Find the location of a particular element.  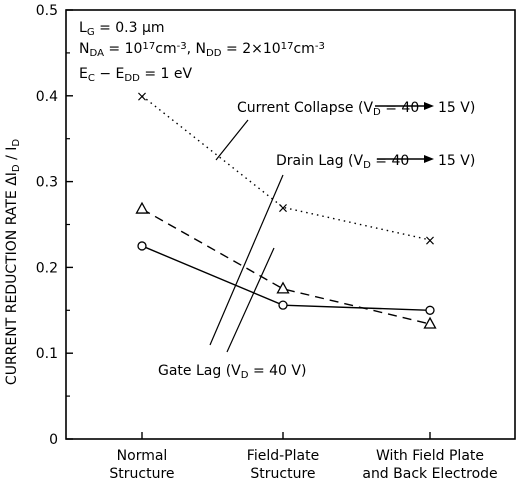

y-tick-label: 0.2 is located at coordinates (47, 268).